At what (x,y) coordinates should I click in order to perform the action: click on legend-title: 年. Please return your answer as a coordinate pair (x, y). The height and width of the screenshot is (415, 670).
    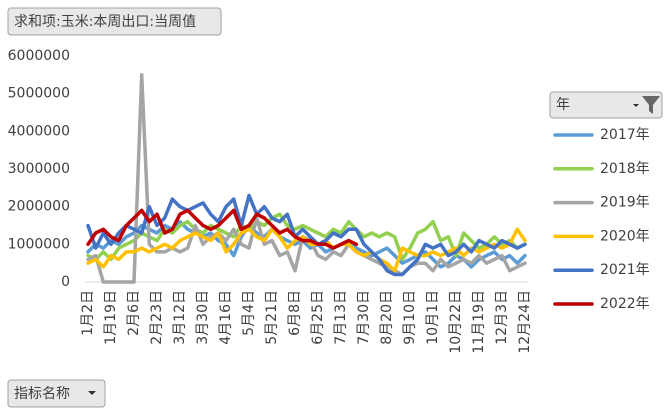
    Looking at the image, I should click on (563, 105).